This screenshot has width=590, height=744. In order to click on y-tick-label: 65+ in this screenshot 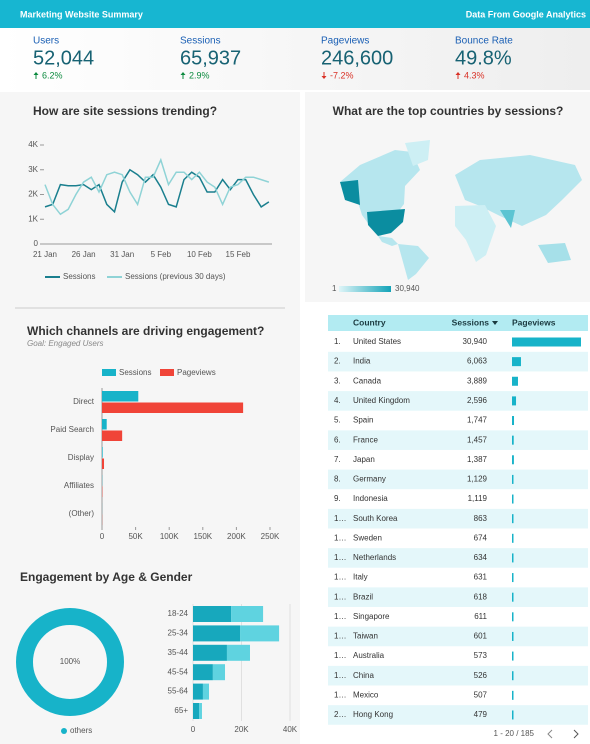, I will do `click(181, 710)`.